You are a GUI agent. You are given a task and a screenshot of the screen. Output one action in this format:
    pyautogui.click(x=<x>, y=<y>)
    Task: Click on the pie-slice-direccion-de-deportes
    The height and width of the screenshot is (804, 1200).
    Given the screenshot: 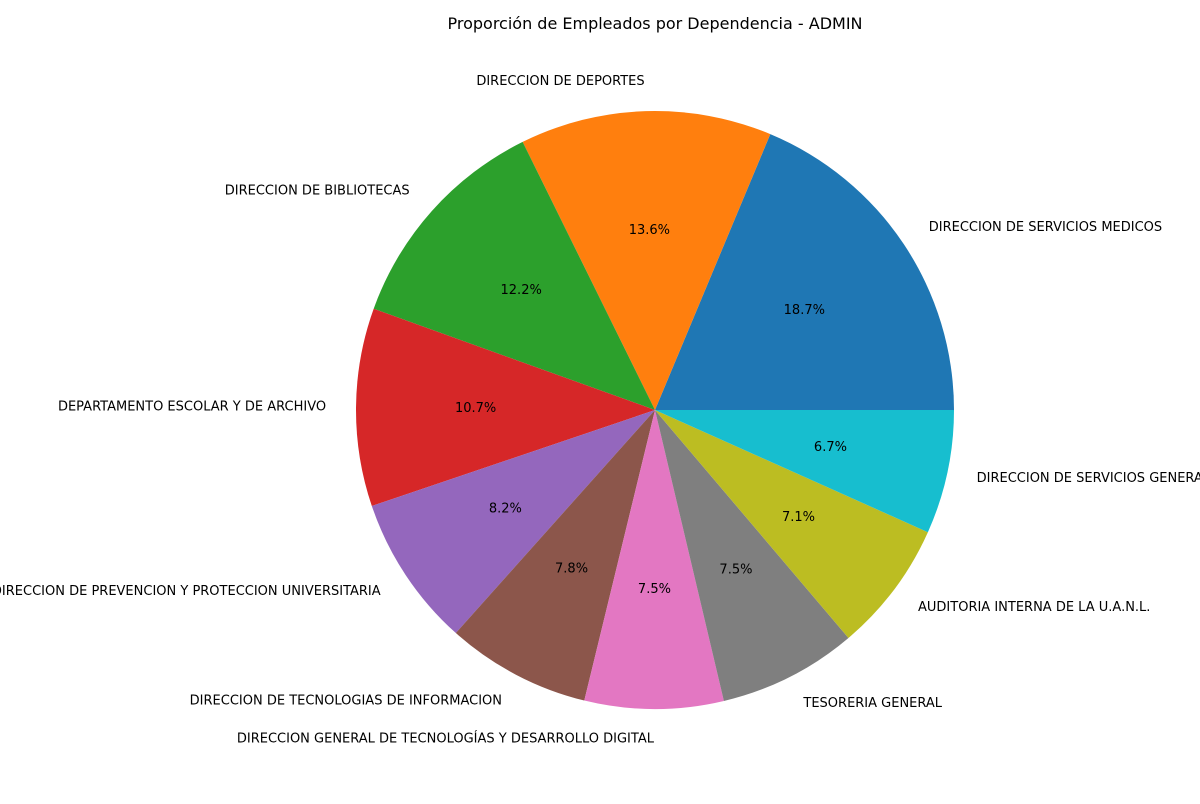 What is the action you would take?
    pyautogui.click(x=646, y=260)
    